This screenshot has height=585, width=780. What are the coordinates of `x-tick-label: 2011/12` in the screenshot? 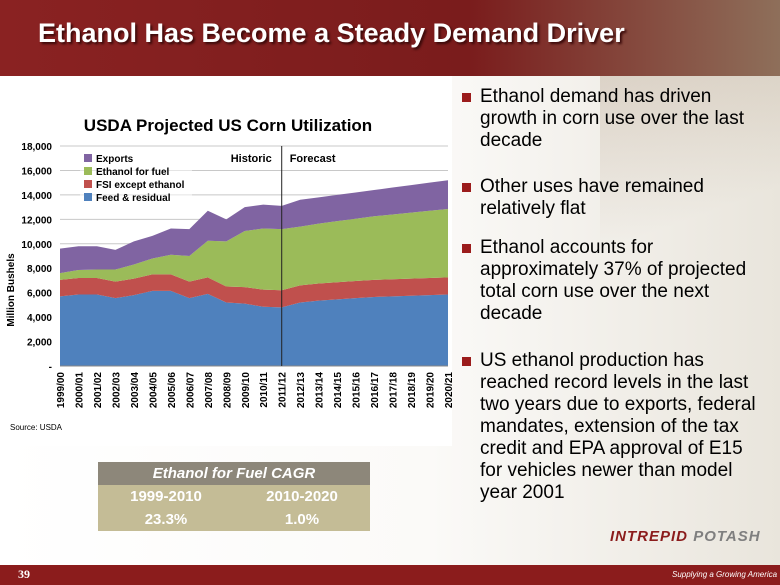 It's located at (283, 390).